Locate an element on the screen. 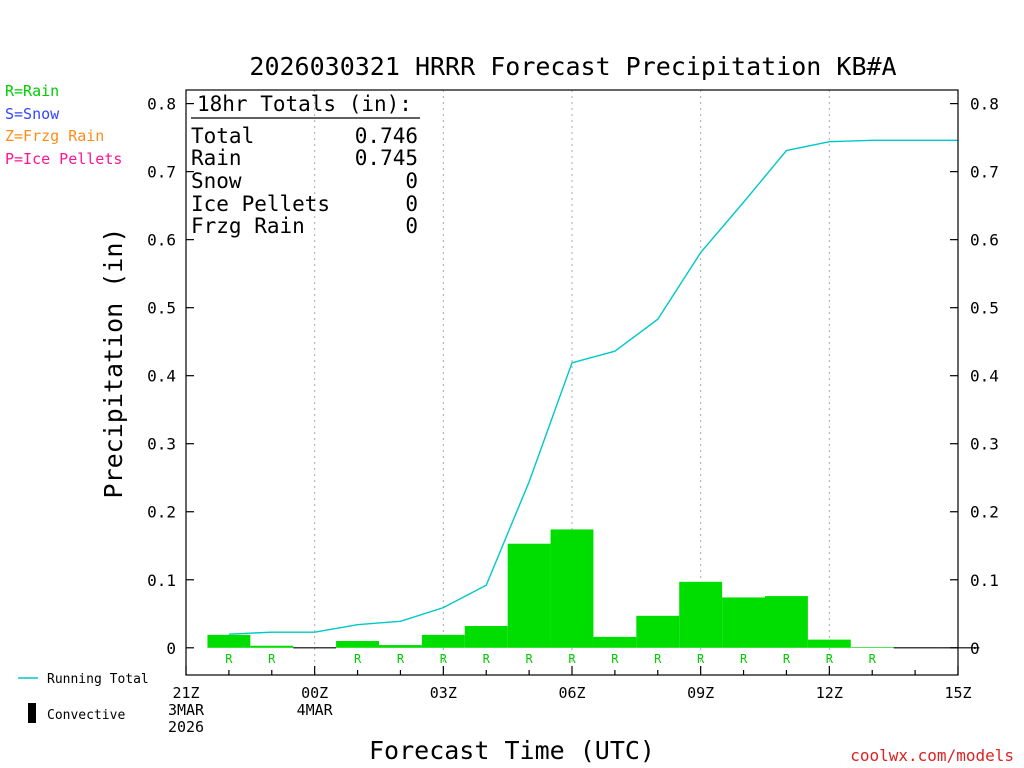  type-legend-frzg-rain: Z=Frzg Rain is located at coordinates (54, 136).